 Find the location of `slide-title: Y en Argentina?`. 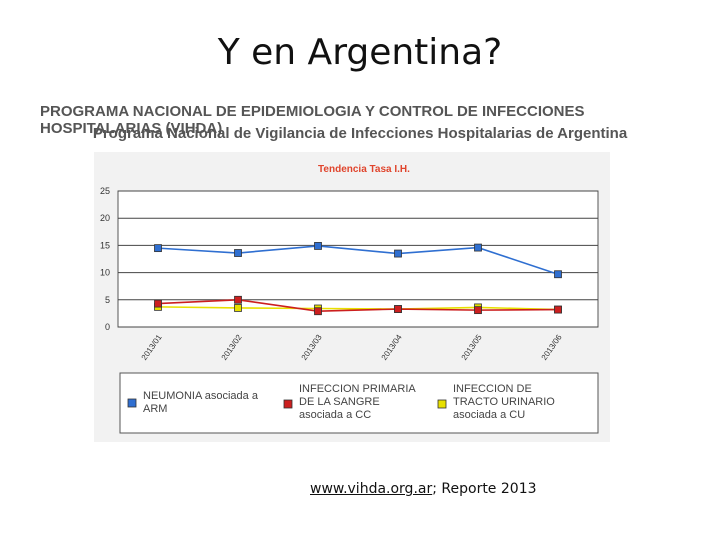

slide-title: Y en Argentina? is located at coordinates (360, 52).